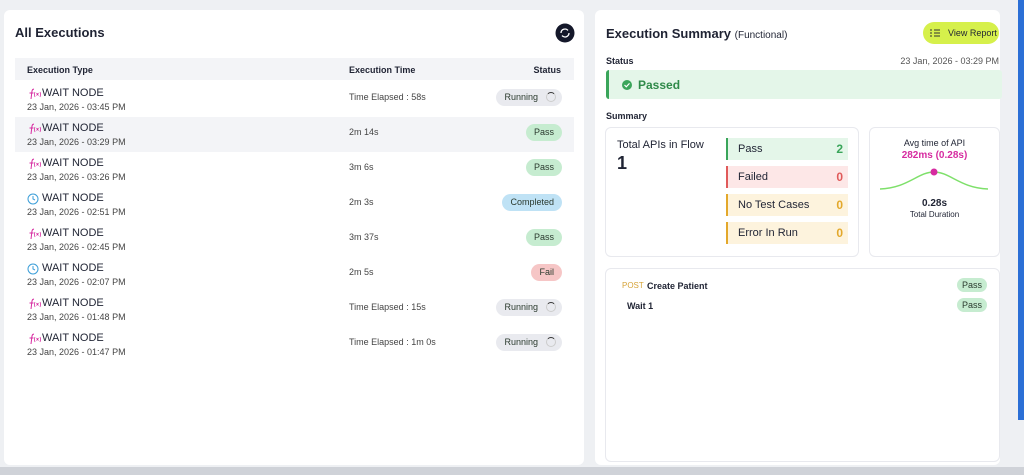  What do you see at coordinates (949, 61) in the screenshot?
I see `status-date: 23 Jan, 2026 - 03:29 PM` at bounding box center [949, 61].